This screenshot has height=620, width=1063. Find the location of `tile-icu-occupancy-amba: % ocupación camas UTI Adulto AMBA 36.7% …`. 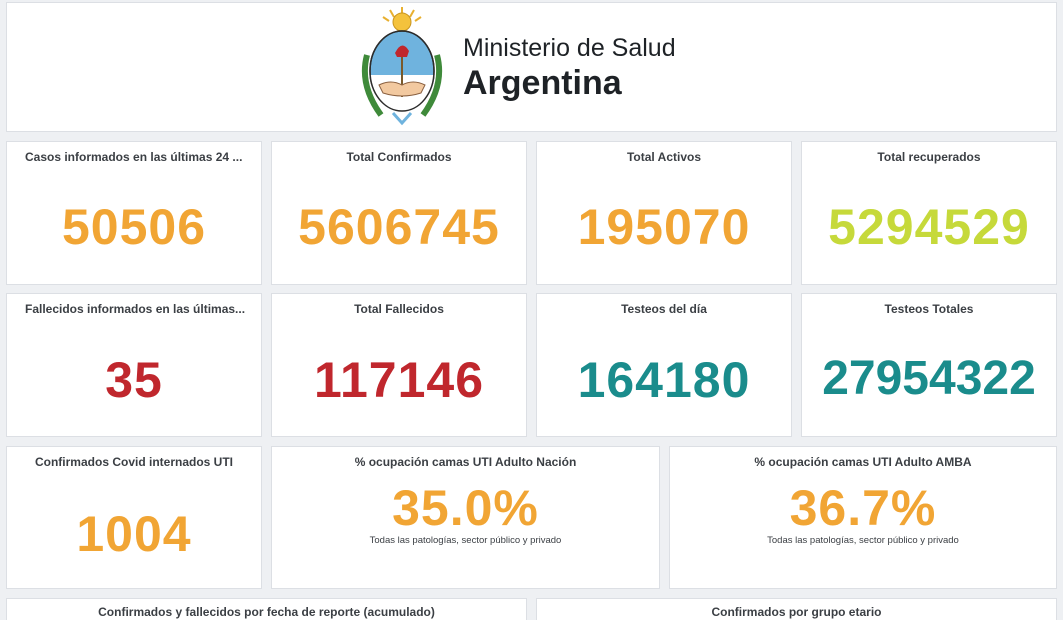

tile-icu-occupancy-amba: % ocupación camas UTI Adulto AMBA 36.7% … is located at coordinates (863, 517).